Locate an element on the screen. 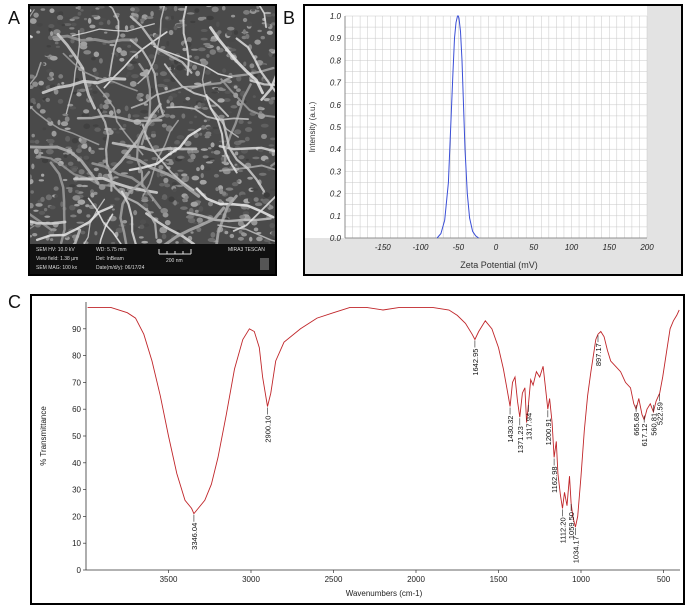 The image size is (685, 608). zeta-y-tick-label: 0.7 is located at coordinates (336, 83).